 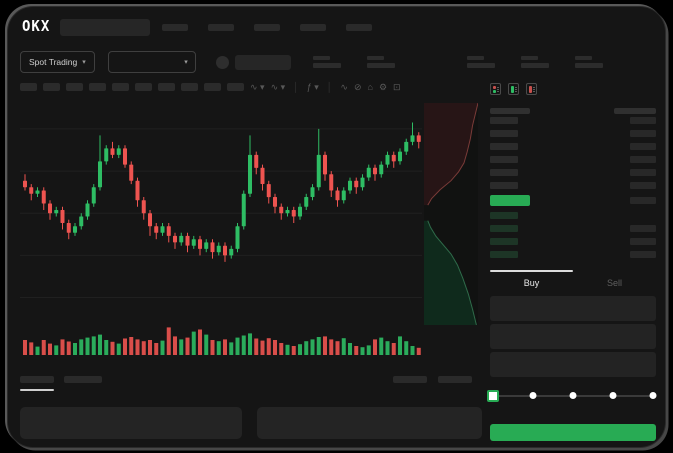 What do you see at coordinates (222, 62) in the screenshot?
I see `pair-icon` at bounding box center [222, 62].